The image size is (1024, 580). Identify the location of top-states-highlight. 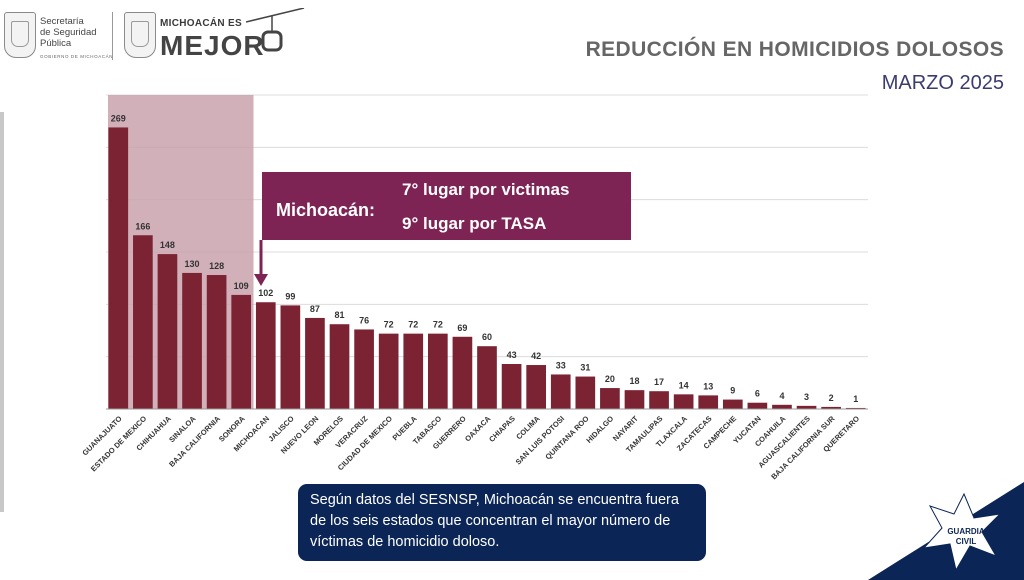
(181, 252).